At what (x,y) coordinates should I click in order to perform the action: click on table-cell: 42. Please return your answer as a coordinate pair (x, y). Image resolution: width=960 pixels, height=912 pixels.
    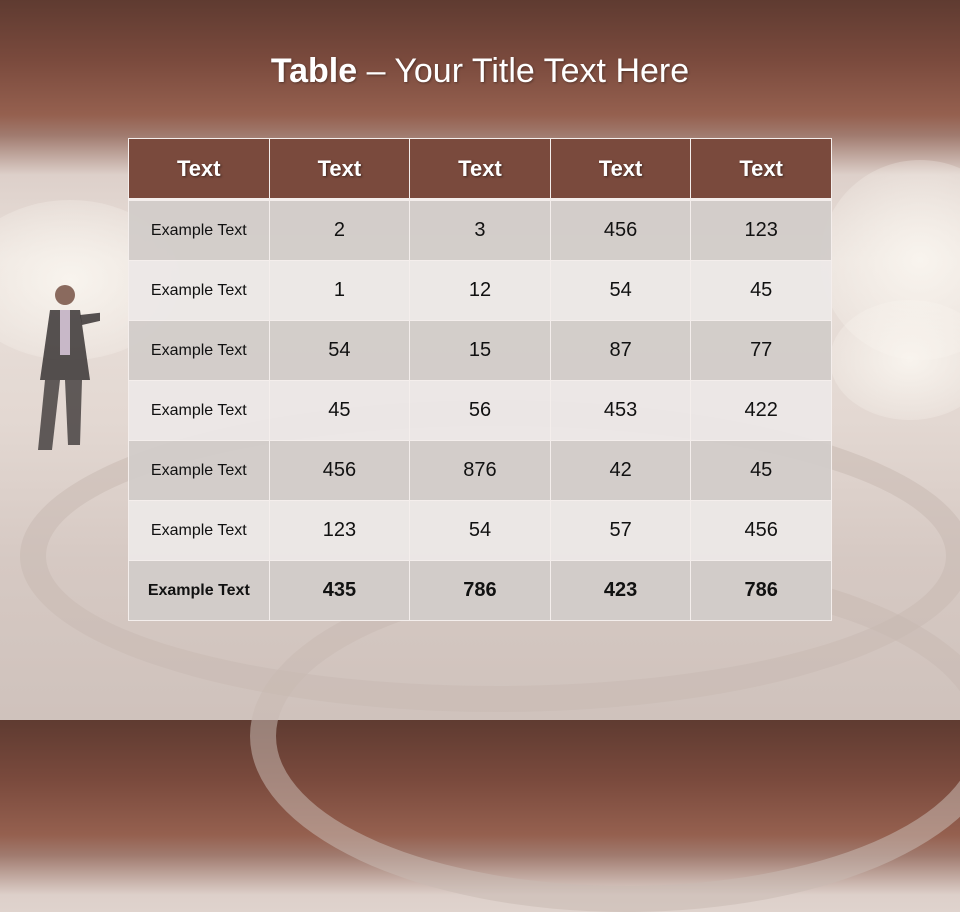
    Looking at the image, I should click on (620, 470).